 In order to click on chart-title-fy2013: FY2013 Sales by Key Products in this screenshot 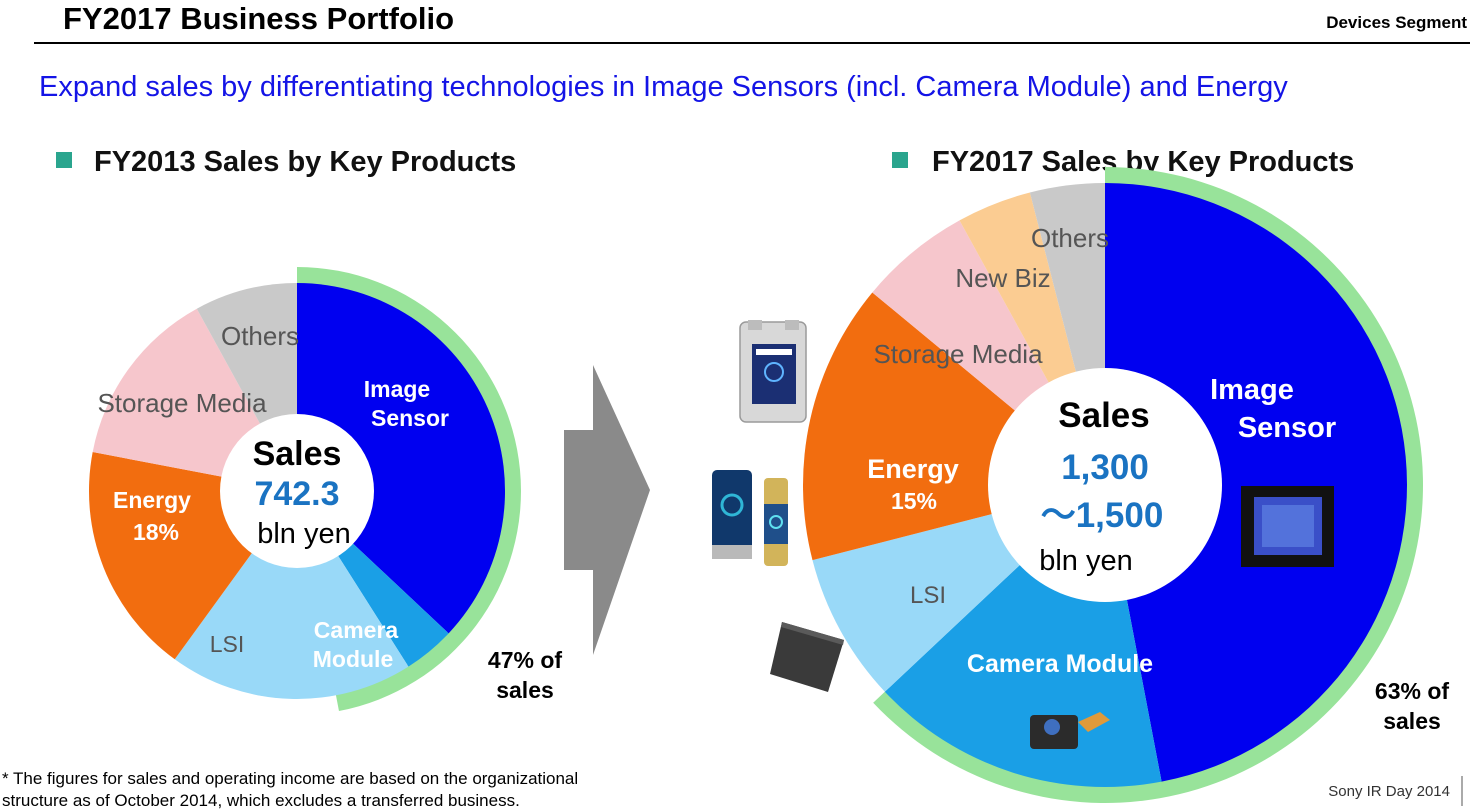, I will do `click(305, 162)`.